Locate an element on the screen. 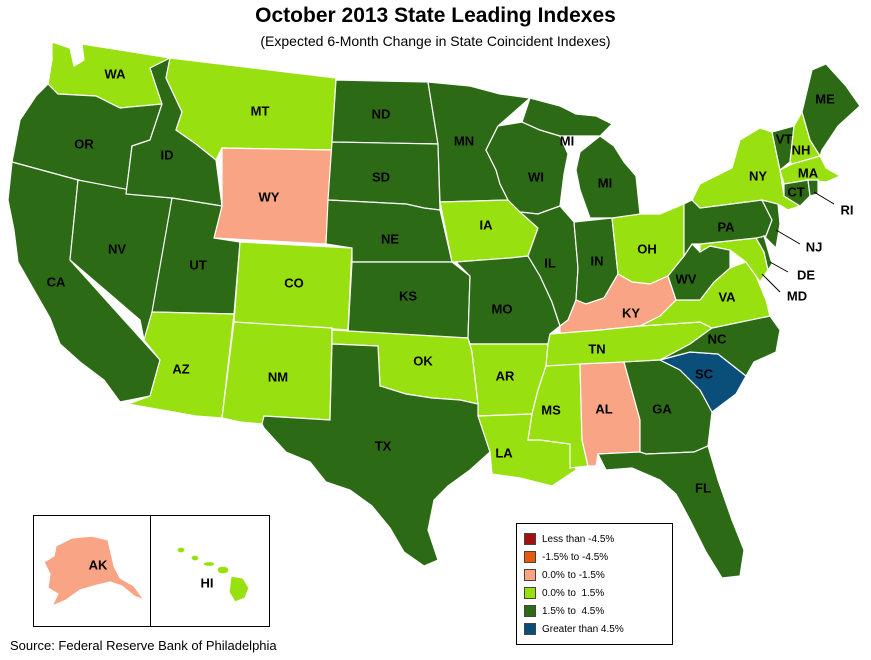 This screenshot has height=660, width=871. label-id: ID is located at coordinates (167, 154).